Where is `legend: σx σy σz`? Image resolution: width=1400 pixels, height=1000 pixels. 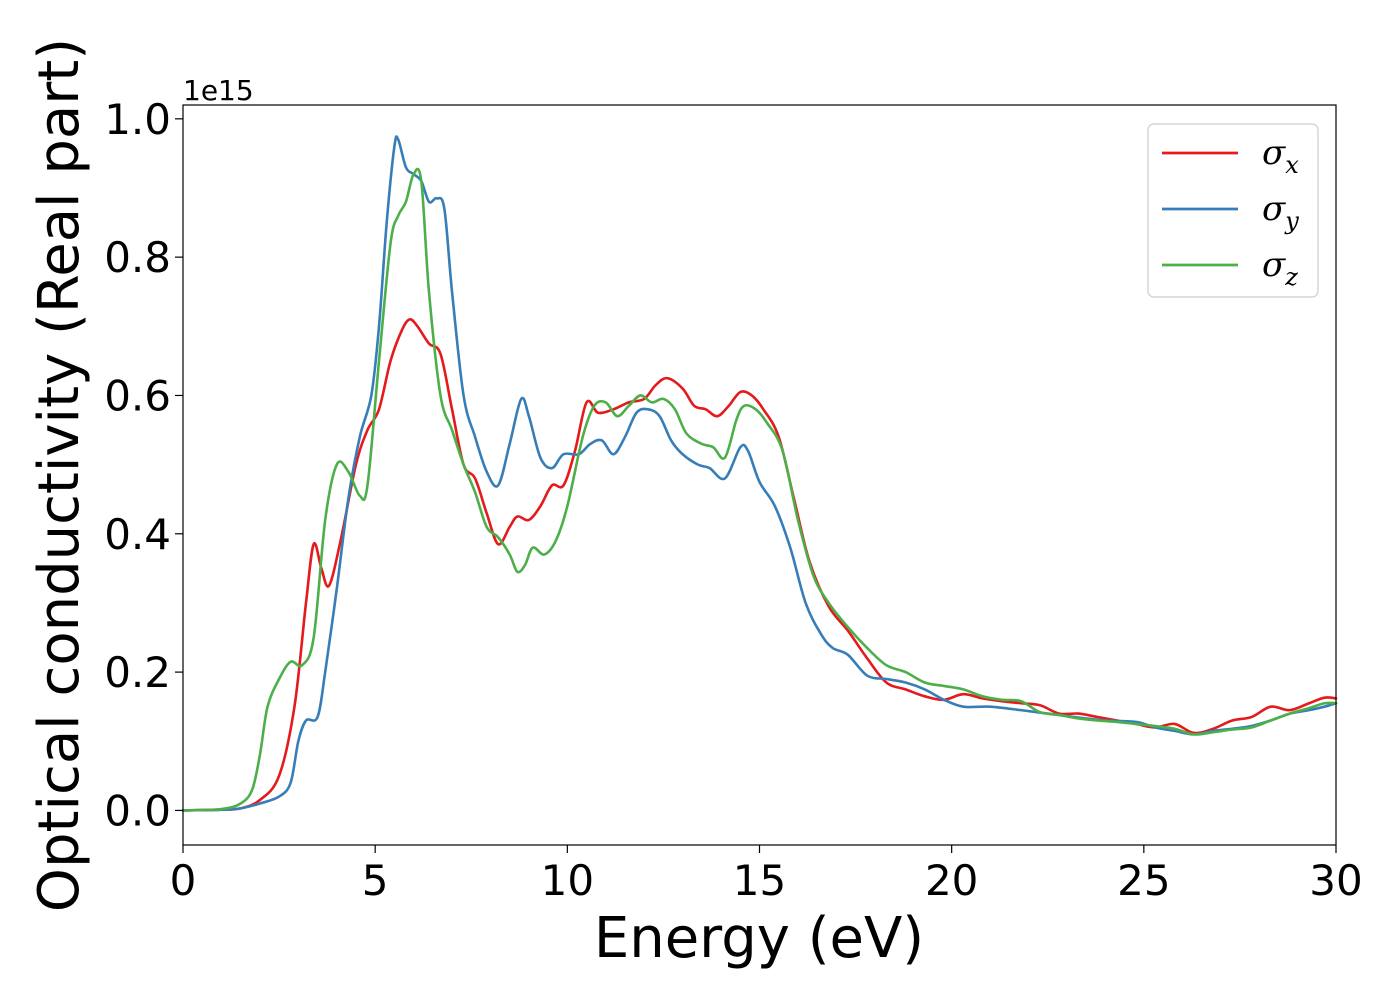 legend: σx σy σz is located at coordinates (1233, 210).